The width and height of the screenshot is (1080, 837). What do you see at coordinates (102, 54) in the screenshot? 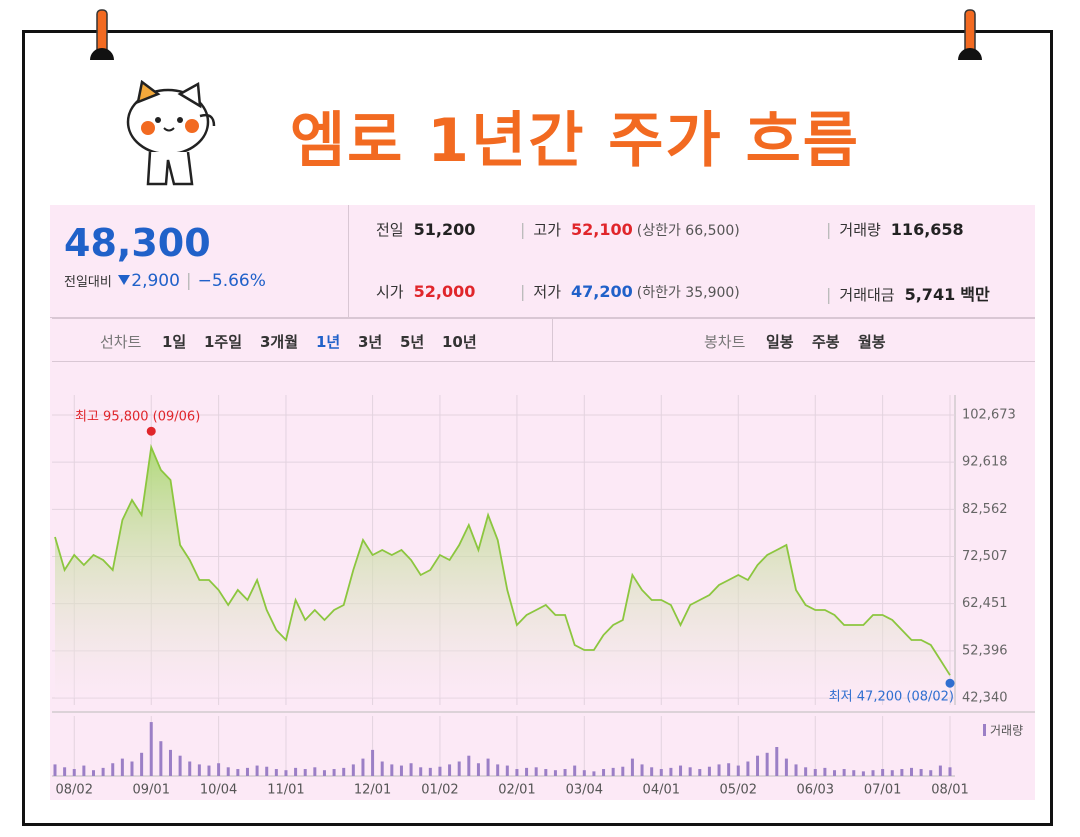
I see `pin-head` at bounding box center [102, 54].